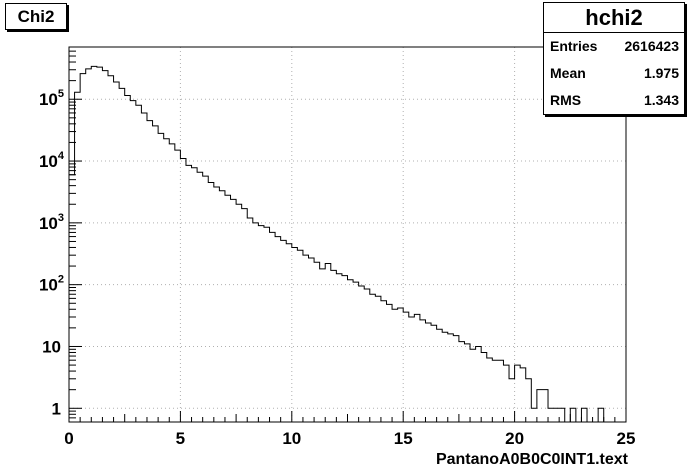  Describe the element at coordinates (51, 284) in the screenshot. I see `y-tick-label: 10²` at that location.